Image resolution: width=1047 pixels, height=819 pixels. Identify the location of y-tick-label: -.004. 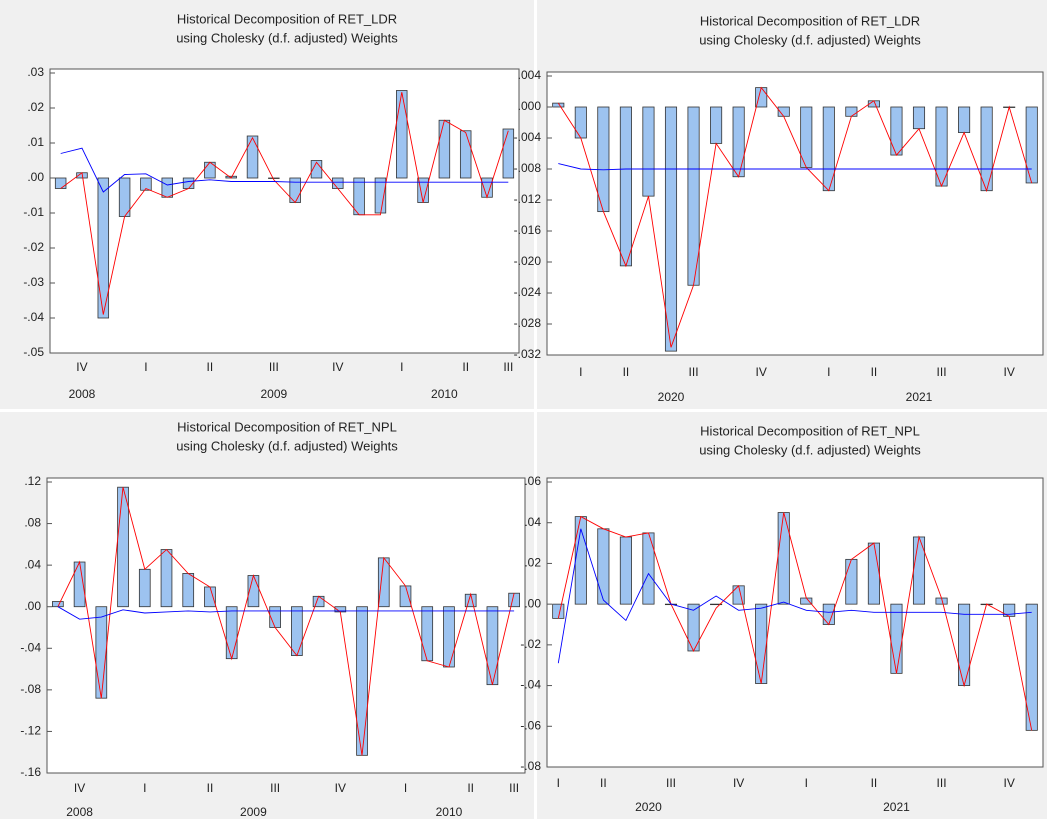
(528, 137).